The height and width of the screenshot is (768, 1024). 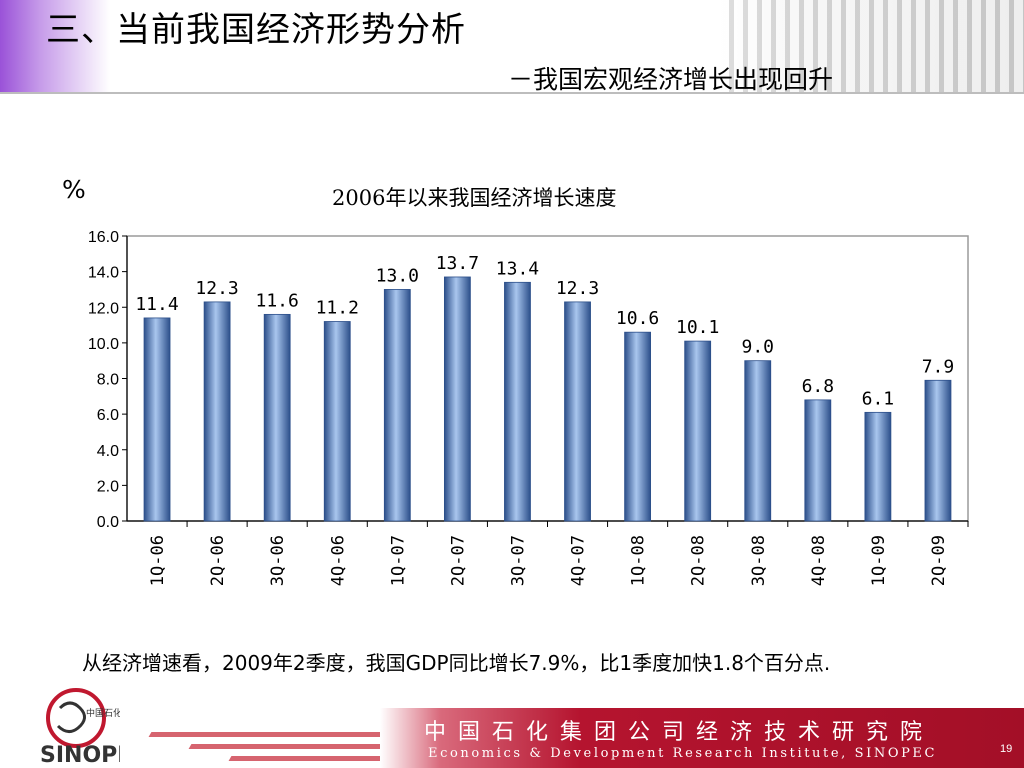 What do you see at coordinates (103, 344) in the screenshot?
I see `y-tick-label: 10.0` at bounding box center [103, 344].